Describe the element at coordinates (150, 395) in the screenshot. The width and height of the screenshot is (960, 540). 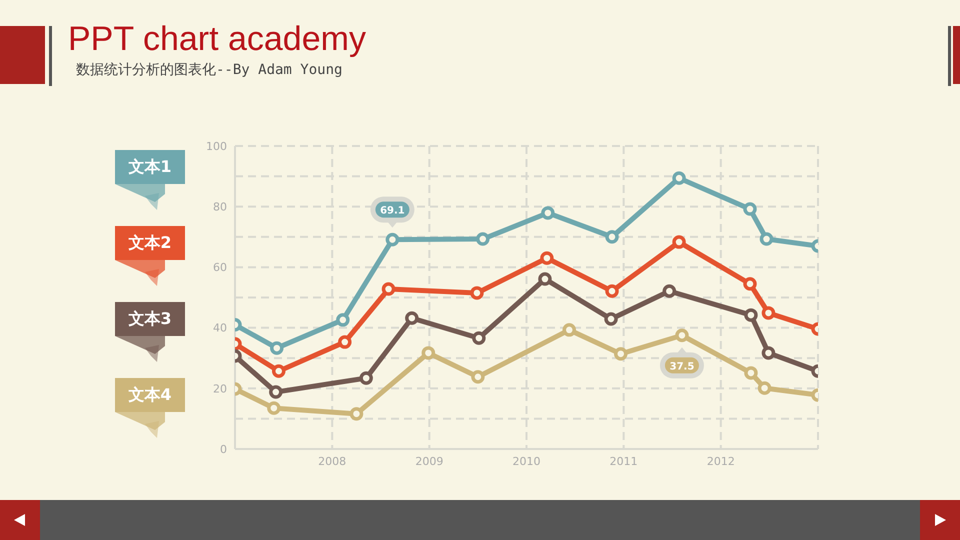
I see `text: 文本4` at that location.